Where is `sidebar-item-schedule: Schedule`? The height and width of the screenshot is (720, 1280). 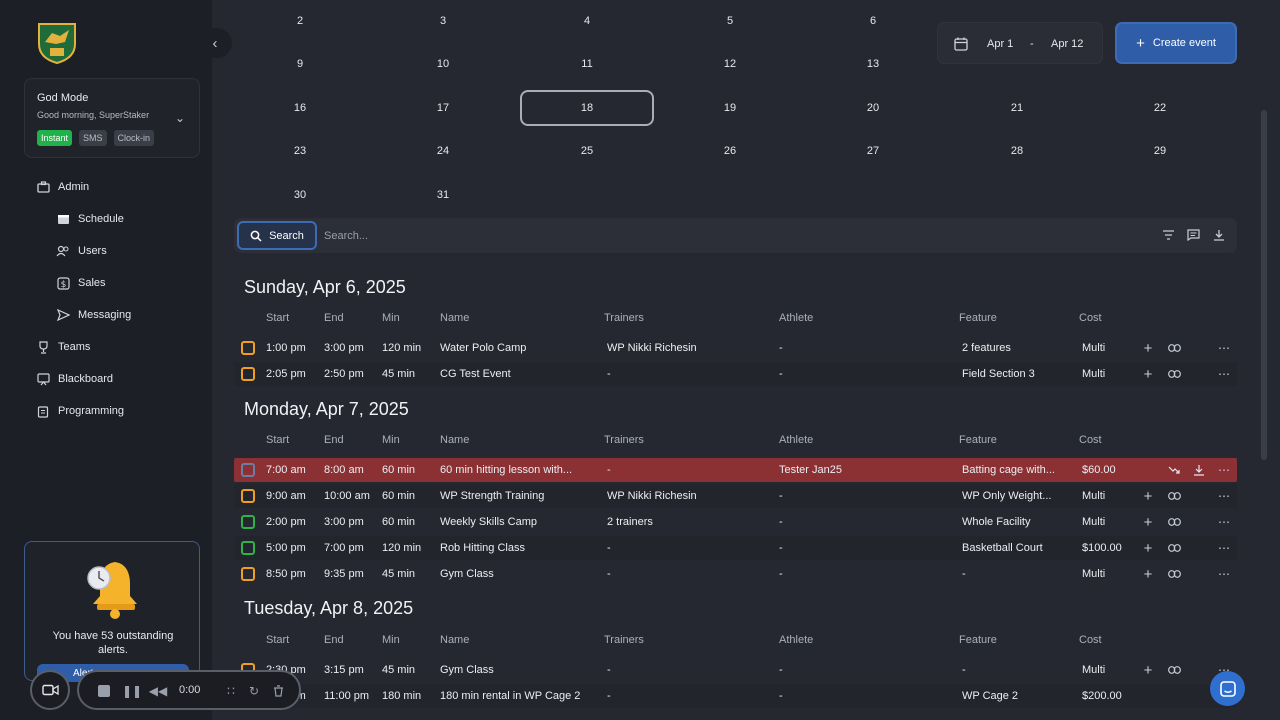
sidebar-item-schedule: Schedule is located at coordinates (90, 219).